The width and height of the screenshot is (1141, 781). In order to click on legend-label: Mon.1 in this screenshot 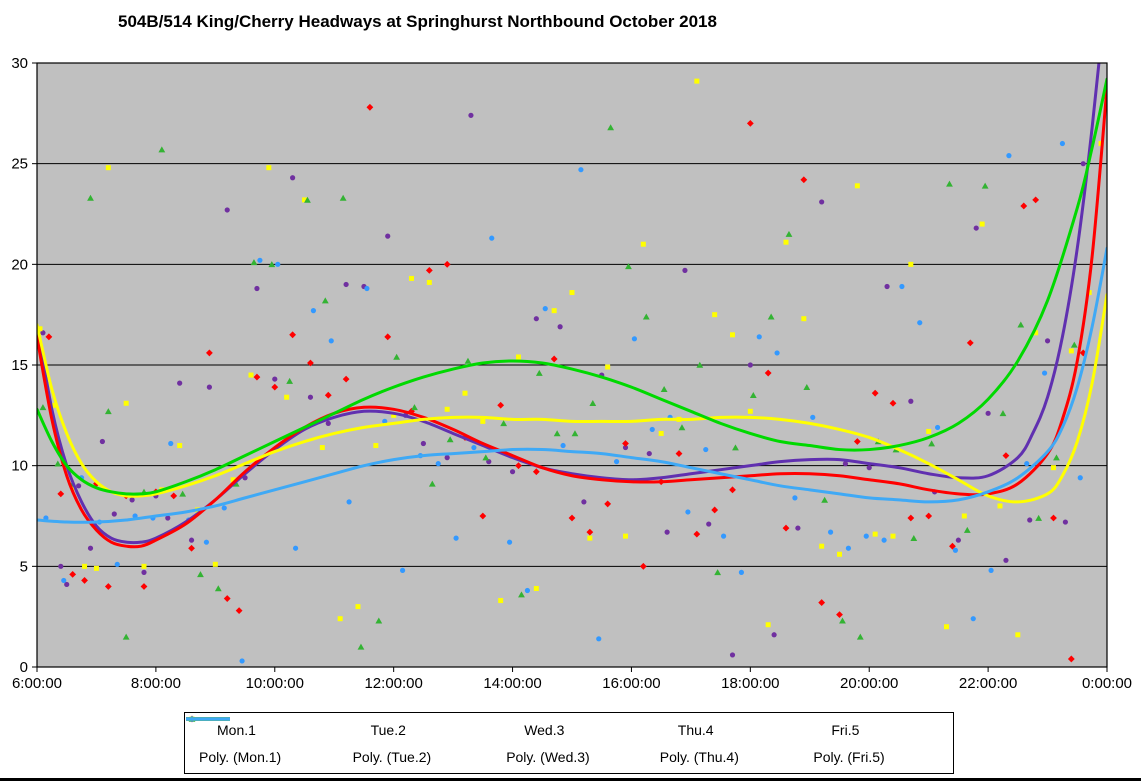, I will do `click(236, 729)`.